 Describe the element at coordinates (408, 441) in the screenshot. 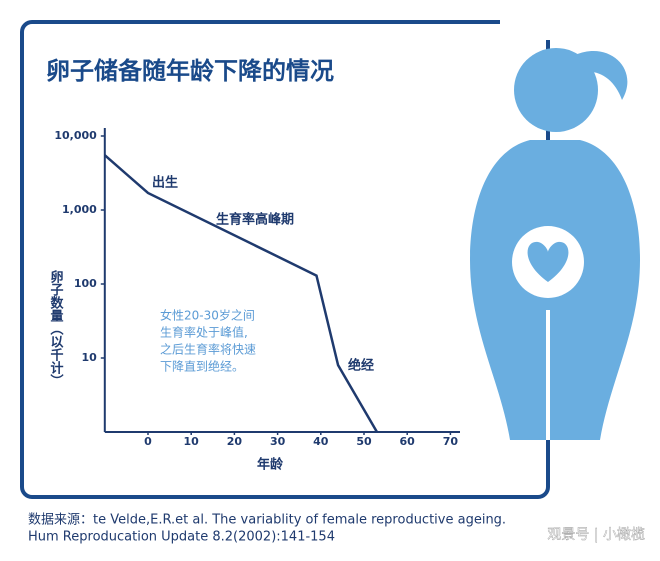

I see `x-tick-label: 60` at that location.